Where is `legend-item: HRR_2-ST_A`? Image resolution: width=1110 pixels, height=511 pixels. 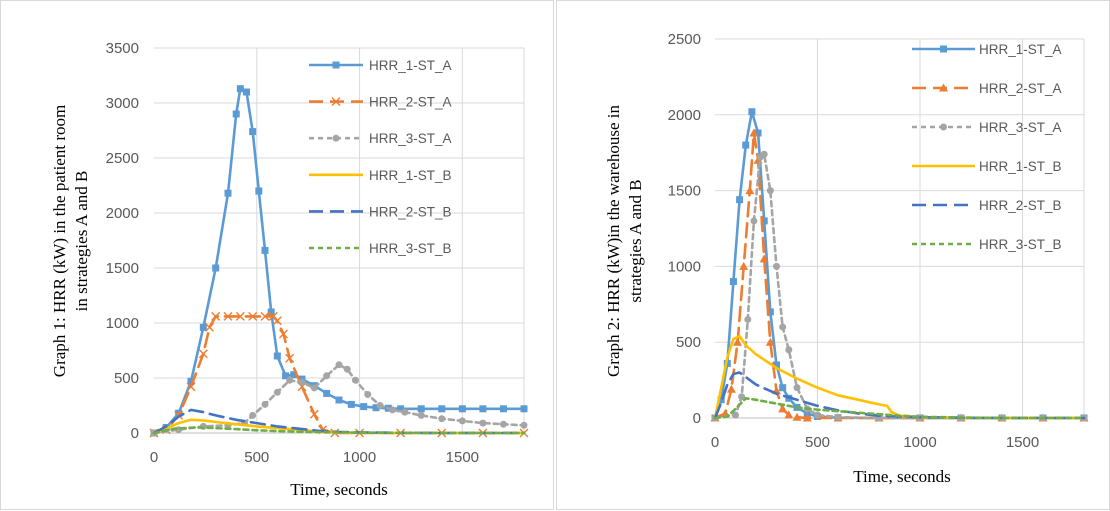 legend-item: HRR_2-ST_A is located at coordinates (380, 102).